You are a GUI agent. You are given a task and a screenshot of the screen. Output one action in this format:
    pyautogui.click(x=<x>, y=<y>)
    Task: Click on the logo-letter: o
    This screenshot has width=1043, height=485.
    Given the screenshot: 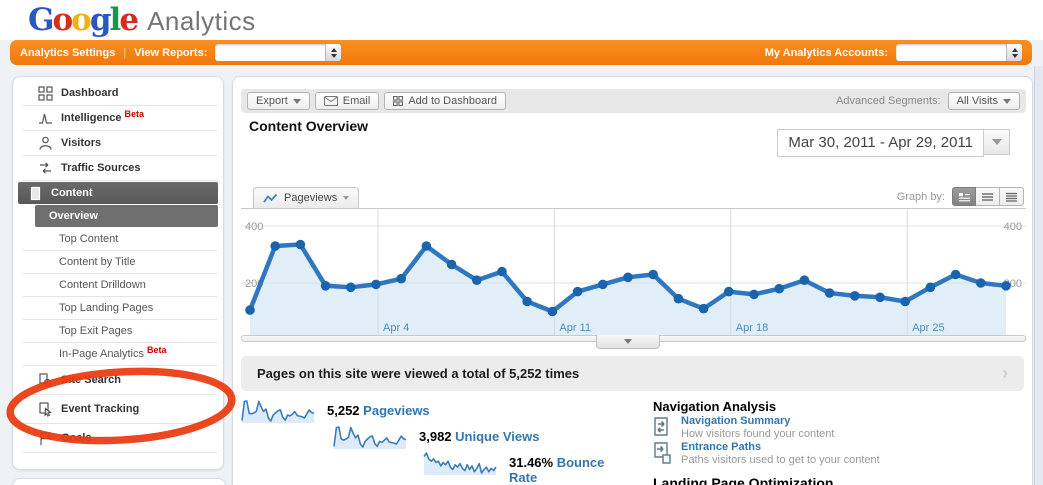 What is the action you would take?
    pyautogui.click(x=62, y=20)
    